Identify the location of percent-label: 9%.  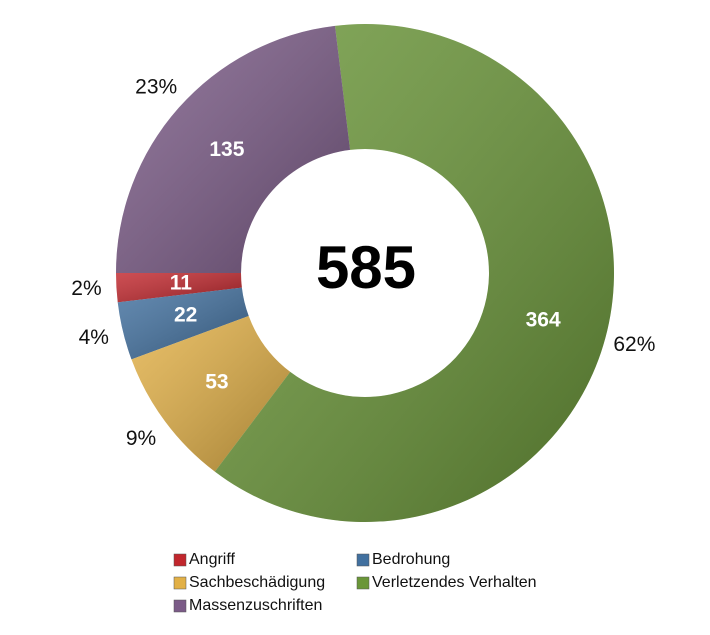
(141, 438).